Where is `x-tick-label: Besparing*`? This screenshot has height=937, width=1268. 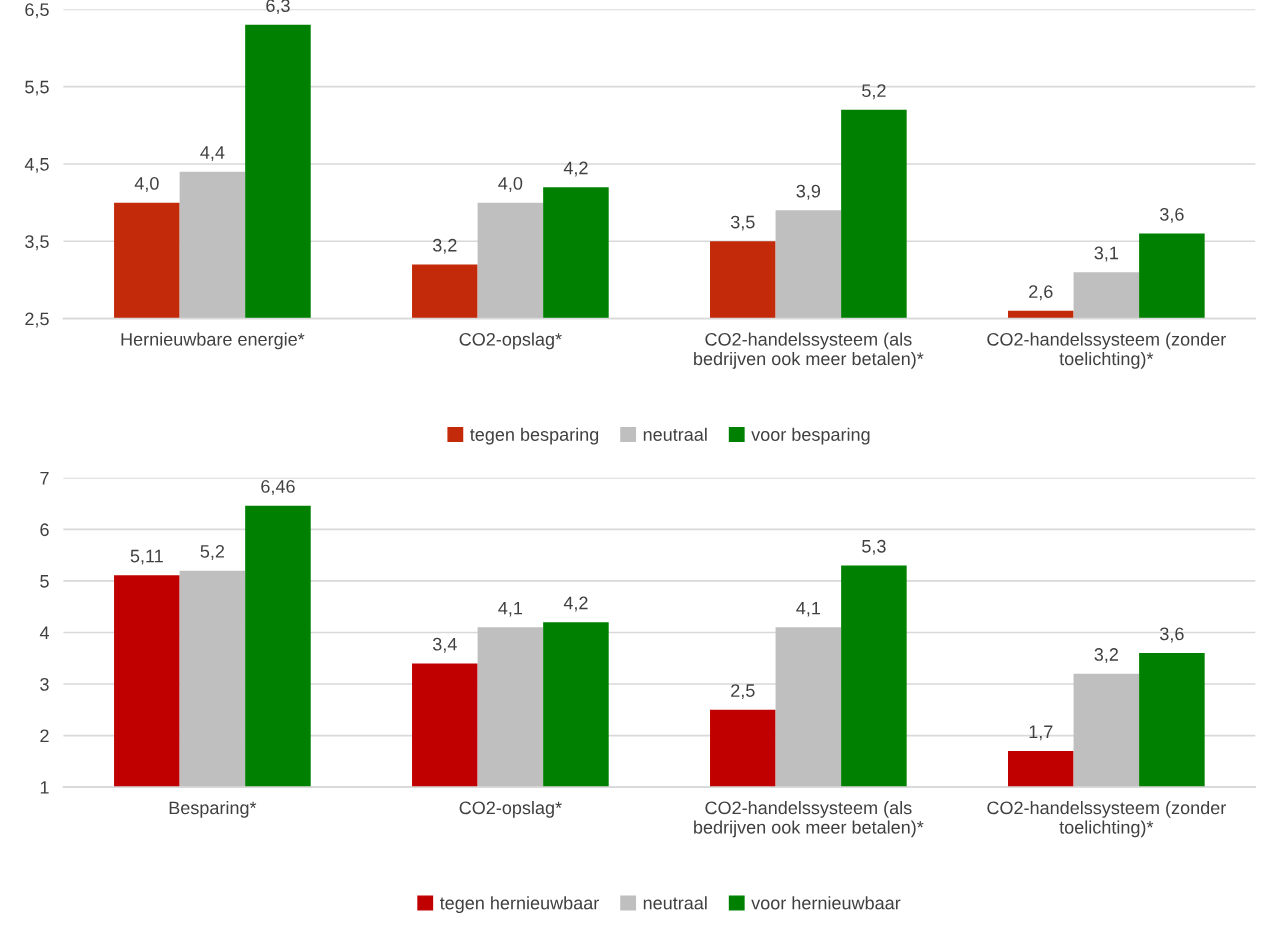 x-tick-label: Besparing* is located at coordinates (213, 809).